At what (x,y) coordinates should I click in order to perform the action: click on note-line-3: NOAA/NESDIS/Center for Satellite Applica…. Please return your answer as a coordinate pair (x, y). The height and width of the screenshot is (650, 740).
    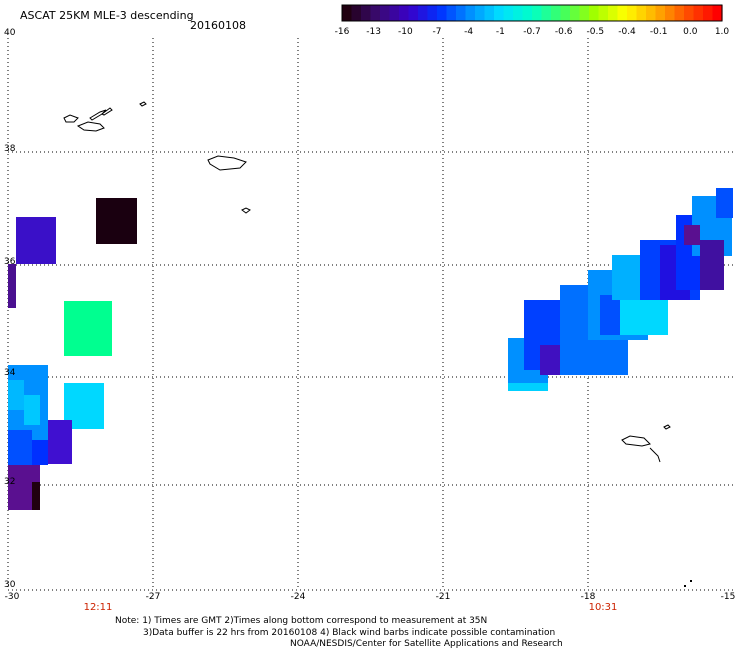
    Looking at the image, I should click on (426, 644).